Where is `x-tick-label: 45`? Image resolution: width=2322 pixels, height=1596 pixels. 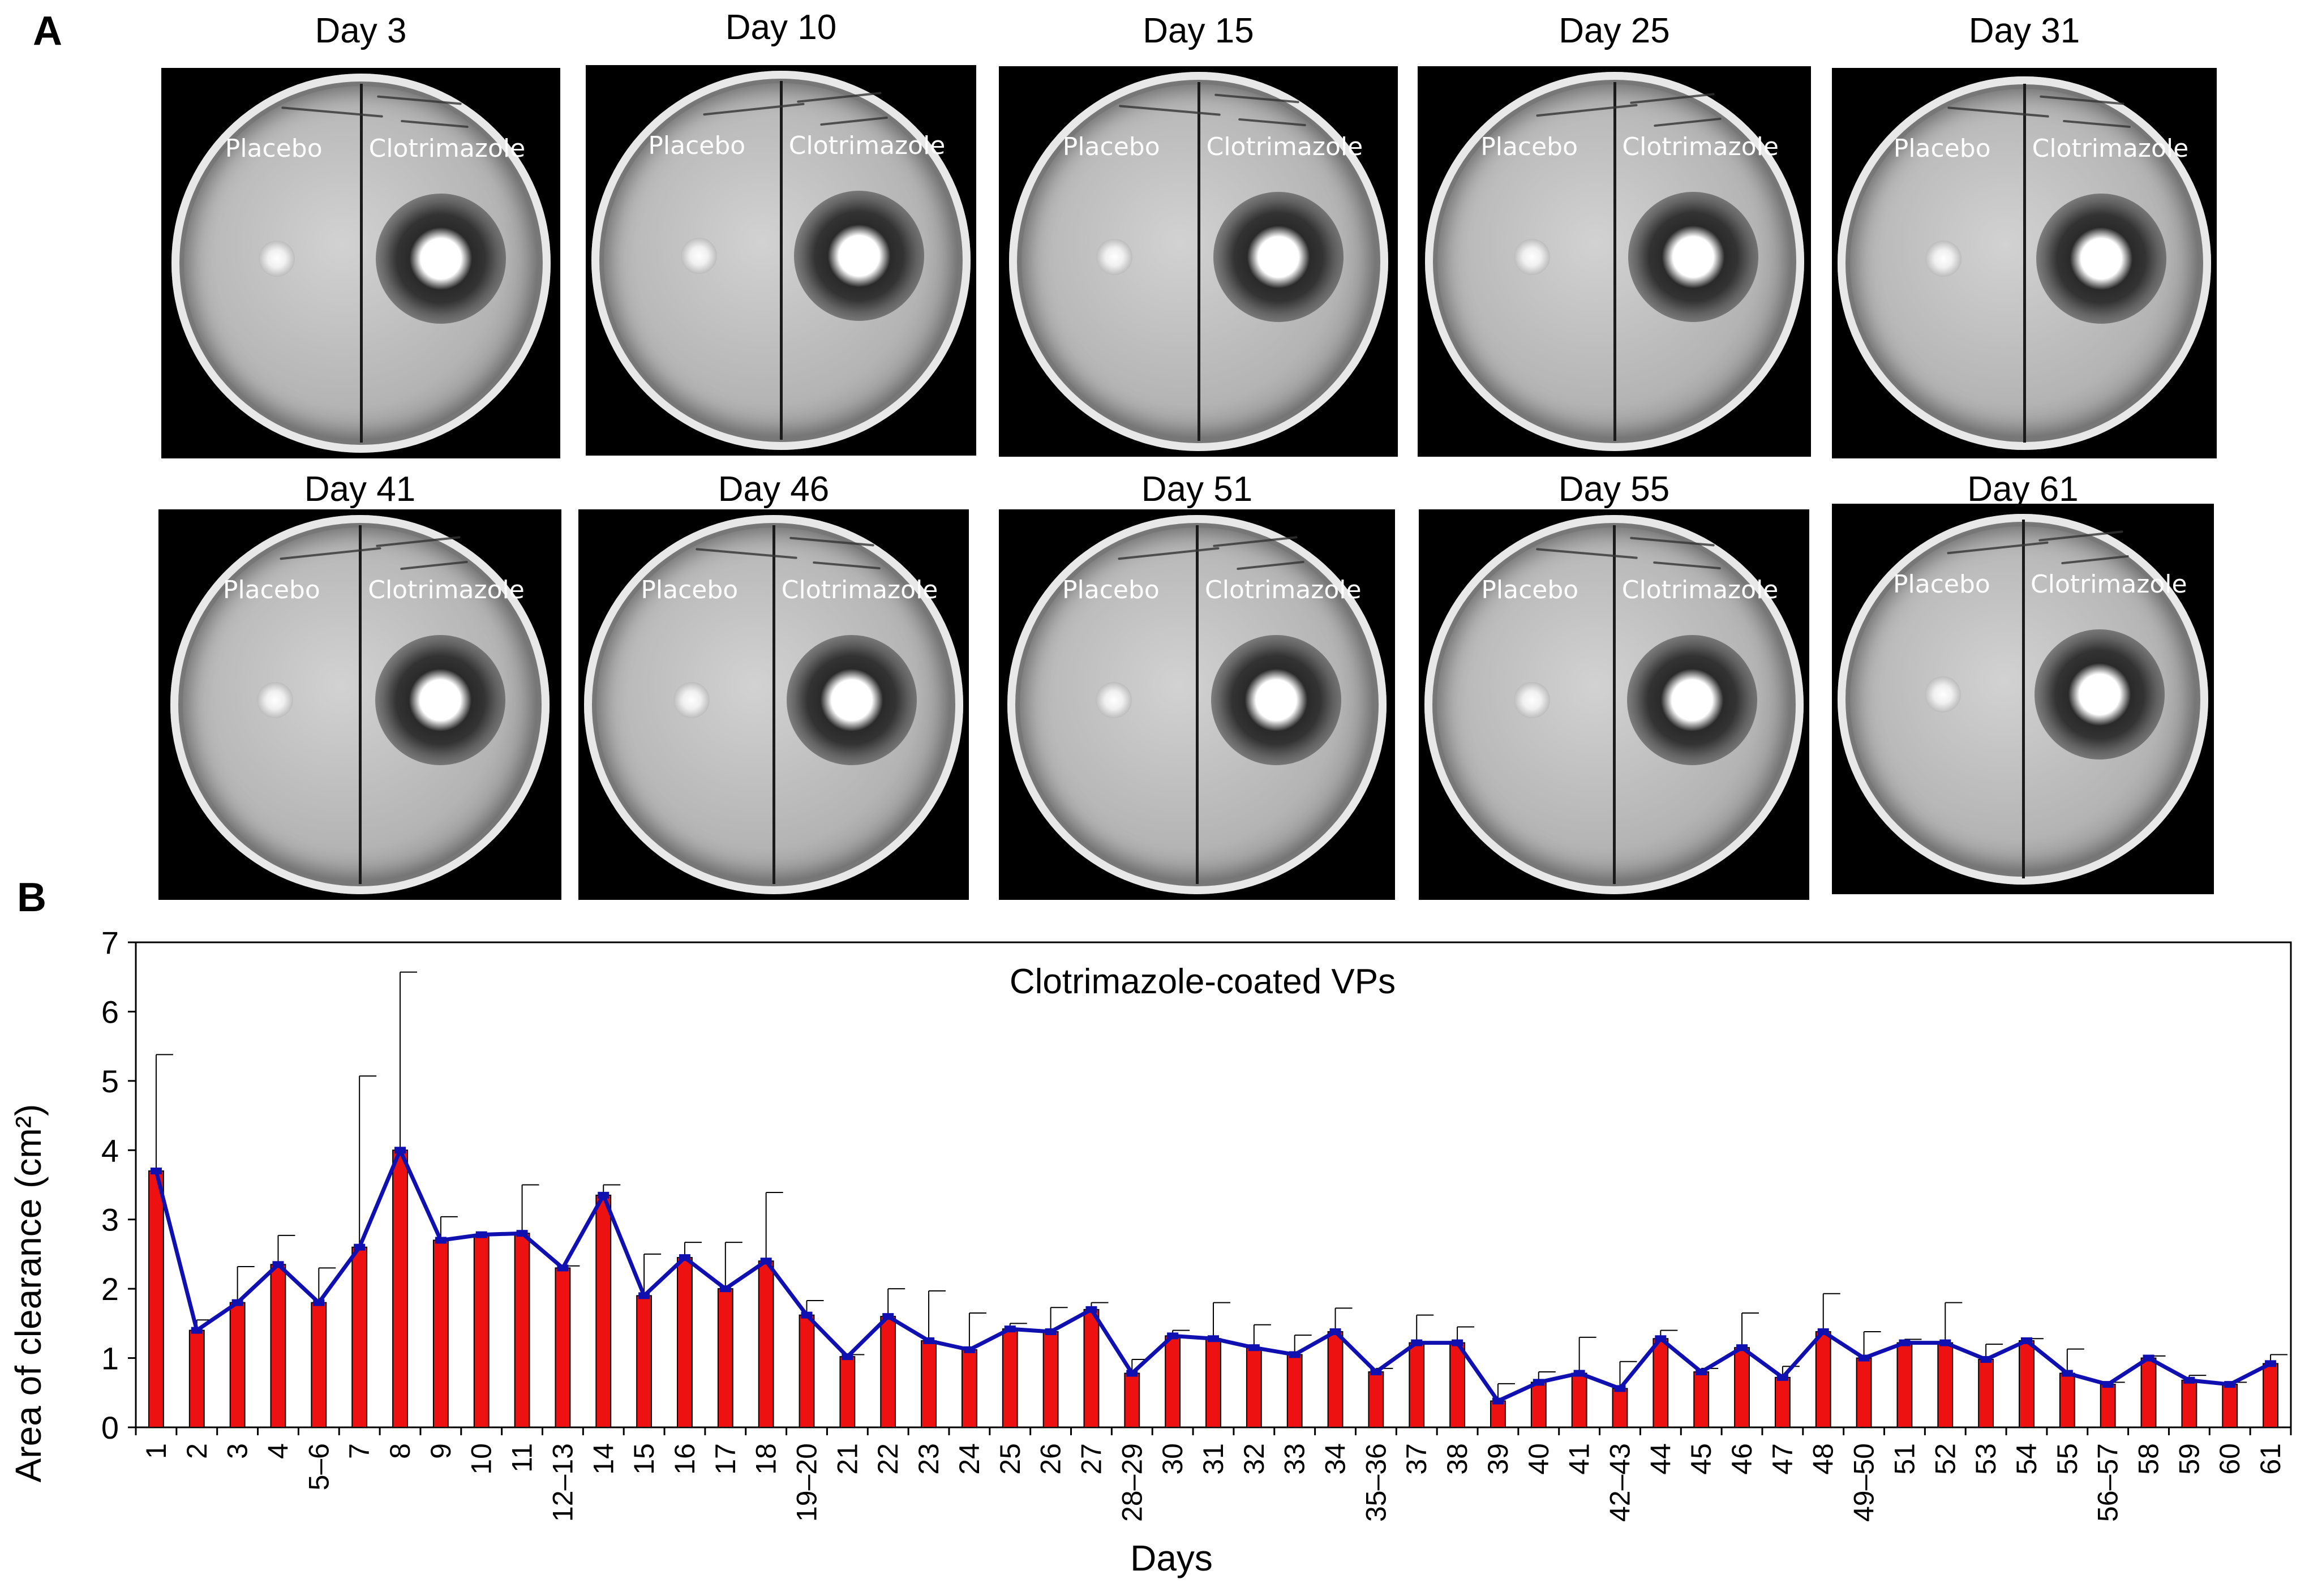 x-tick-label: 45 is located at coordinates (1701, 1459).